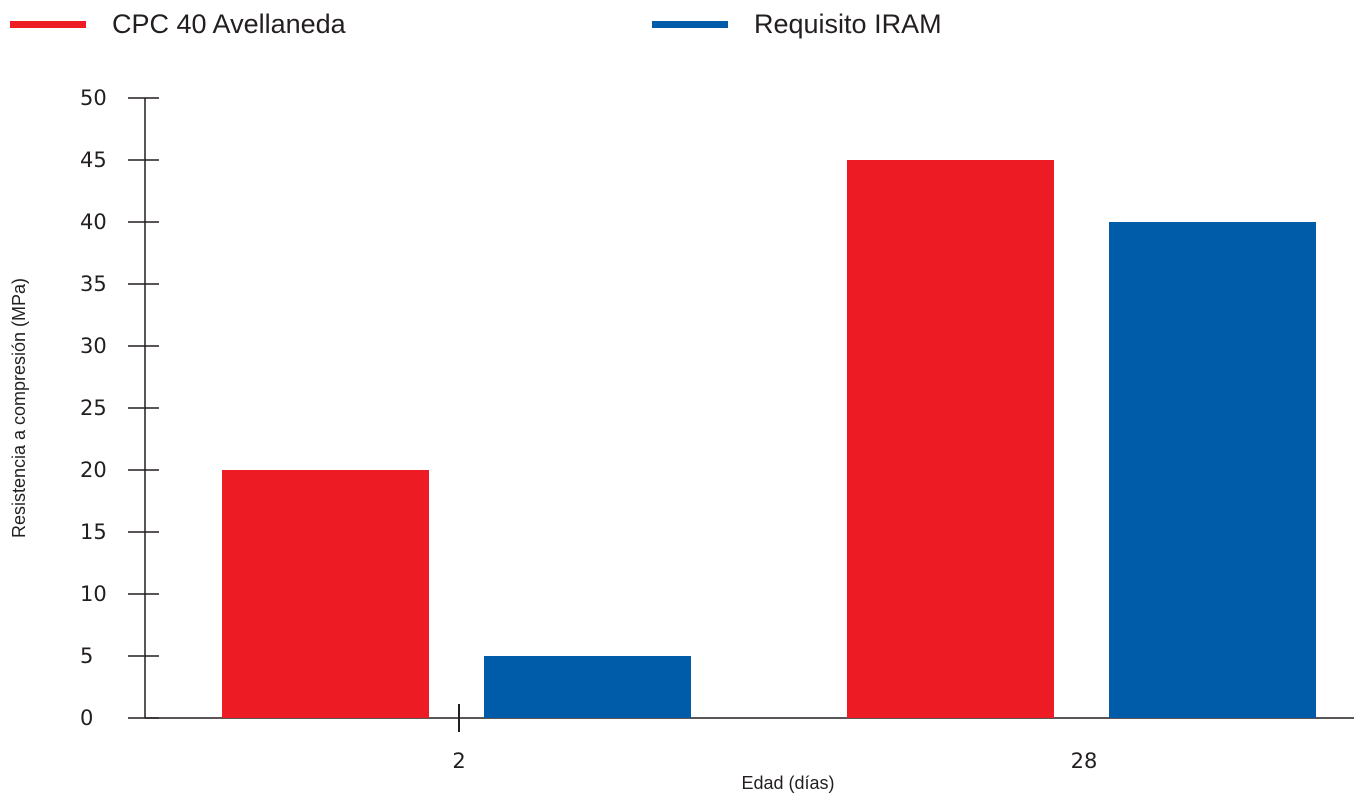 This screenshot has width=1354, height=794. I want to click on legend-label-series-1: CPC 40 Avellaneda, so click(229, 24).